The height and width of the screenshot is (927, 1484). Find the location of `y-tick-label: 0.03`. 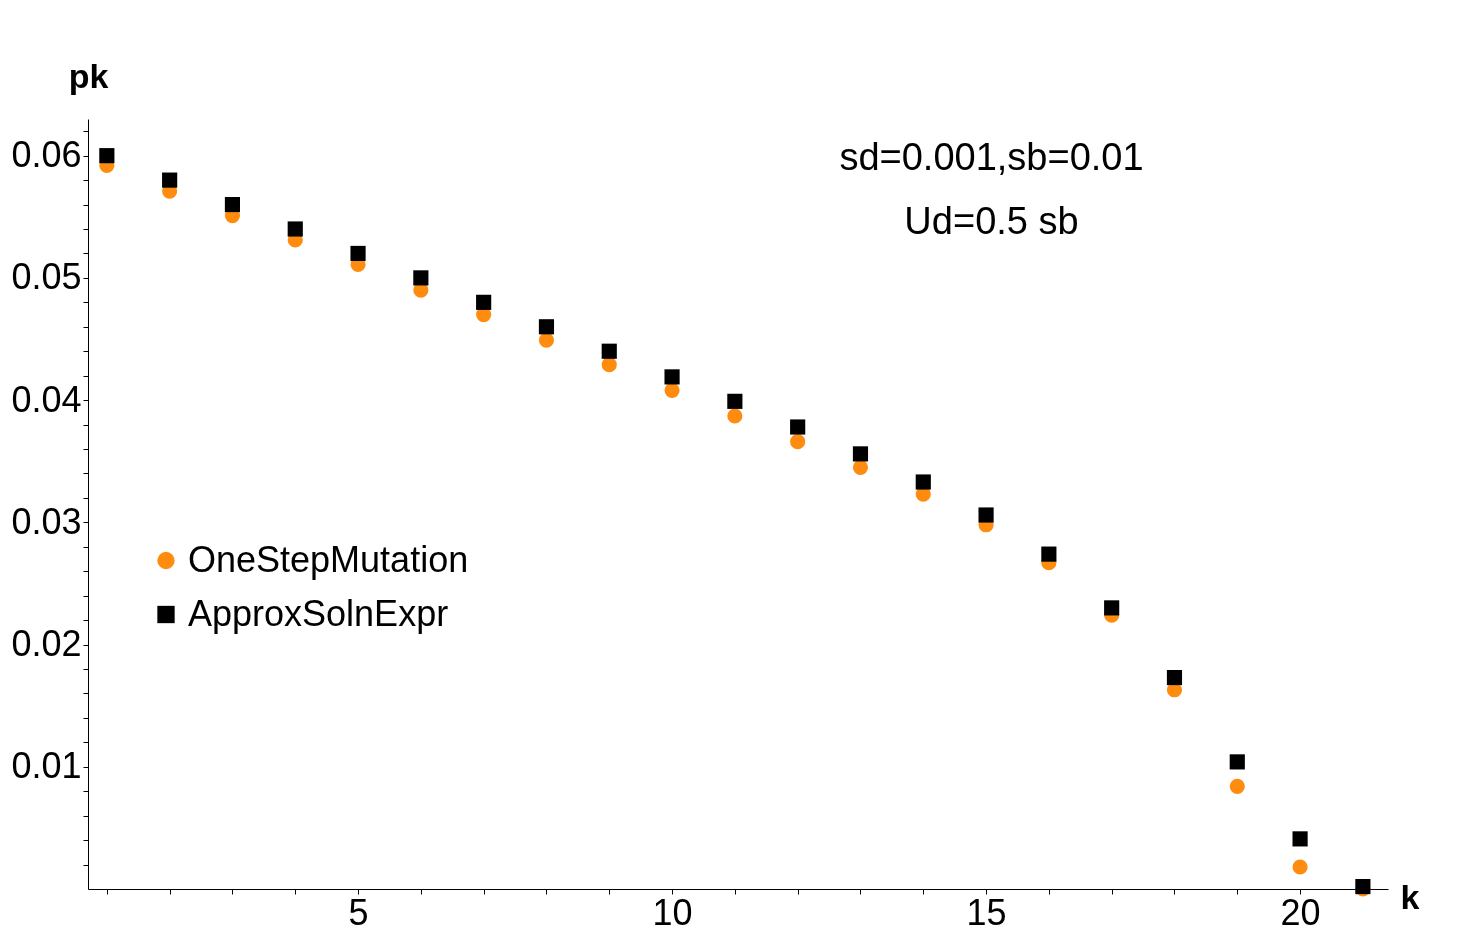

y-tick-label: 0.03 is located at coordinates (46, 521).